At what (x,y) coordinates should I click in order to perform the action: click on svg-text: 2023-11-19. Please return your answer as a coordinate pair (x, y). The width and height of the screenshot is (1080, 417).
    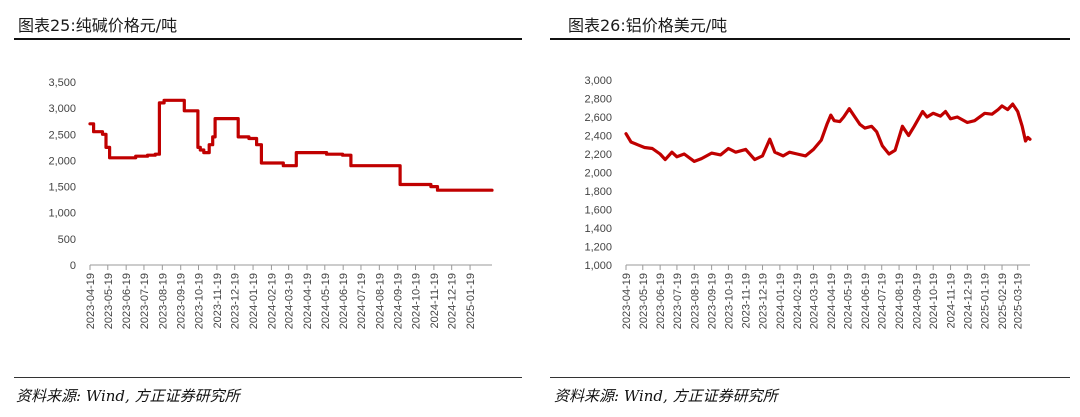
    Looking at the image, I should click on (218, 300).